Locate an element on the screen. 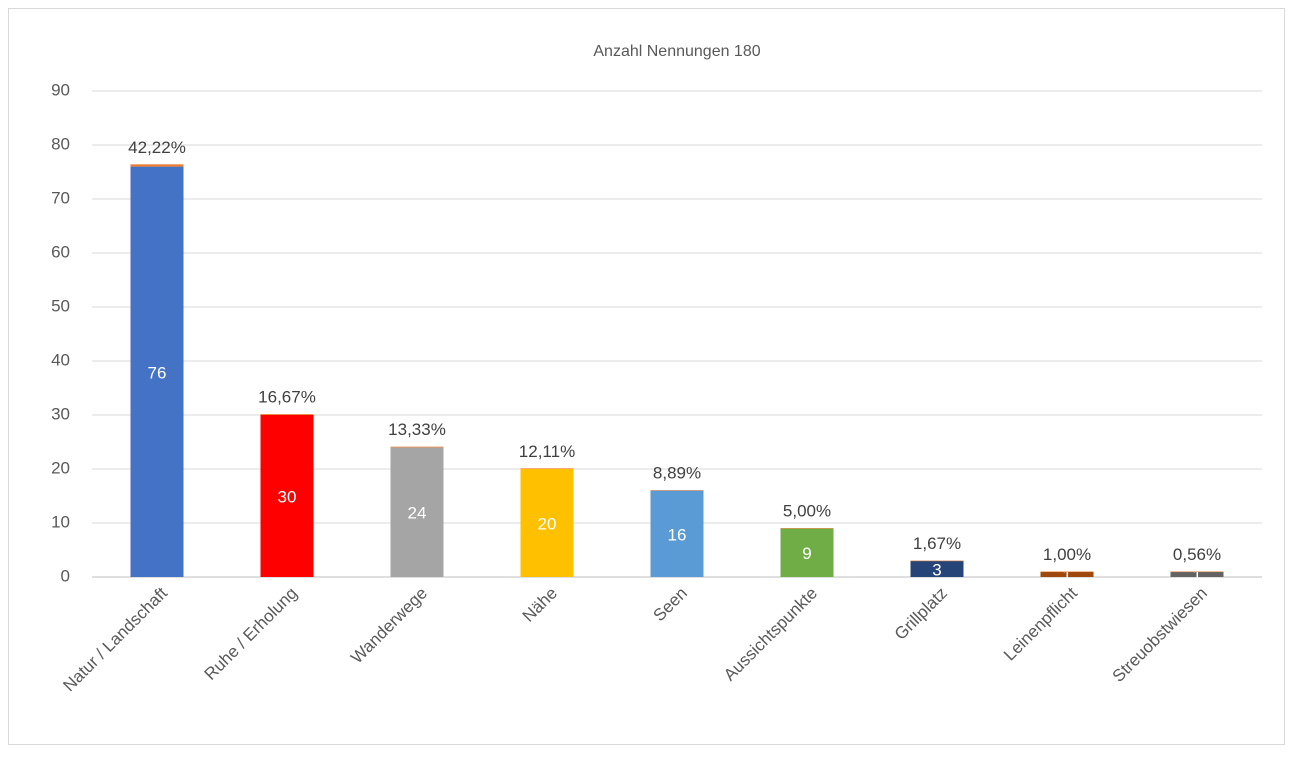  y-tick-label: 20 is located at coordinates (60, 467).